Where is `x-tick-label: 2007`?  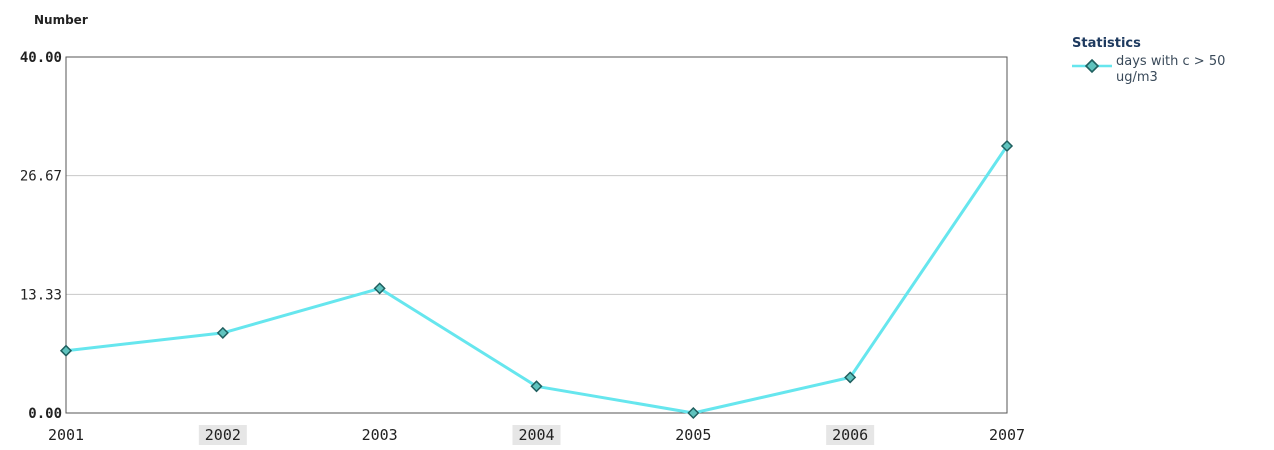 x-tick-label: 2007 is located at coordinates (1007, 435).